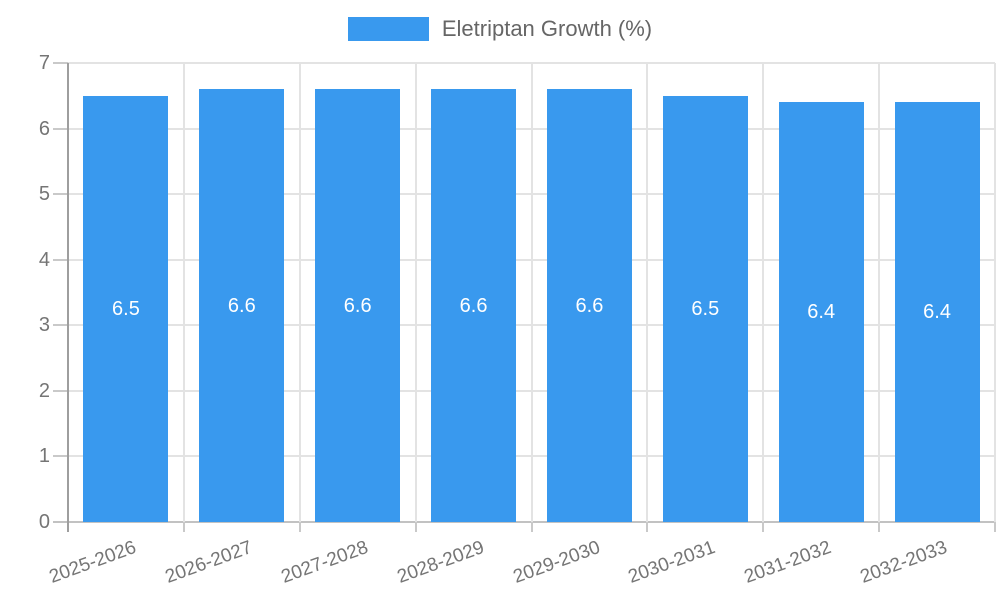 The height and width of the screenshot is (600, 1000). What do you see at coordinates (44, 325) in the screenshot?
I see `y-tick-label: 3` at bounding box center [44, 325].